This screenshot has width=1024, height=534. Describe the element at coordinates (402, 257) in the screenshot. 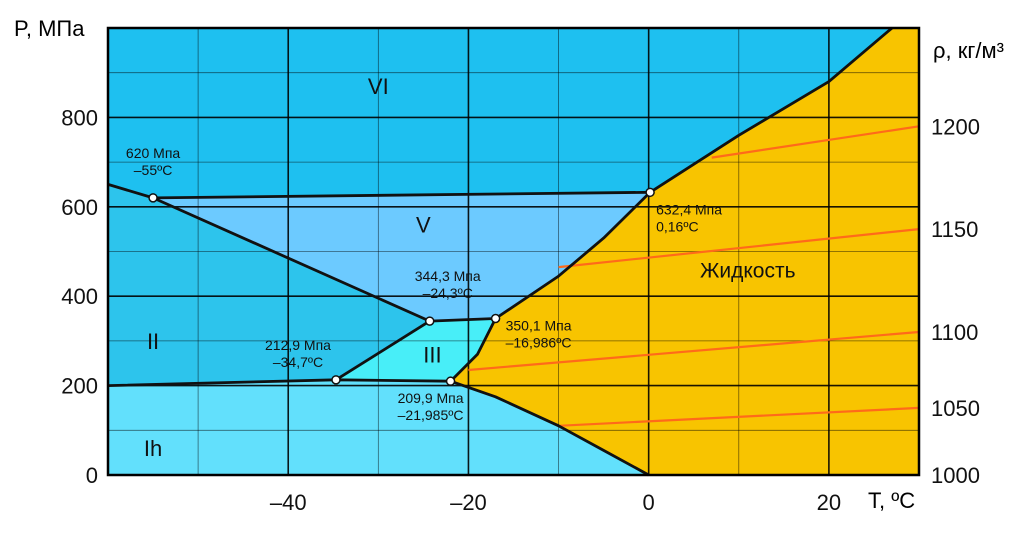

I see `region-v` at that location.